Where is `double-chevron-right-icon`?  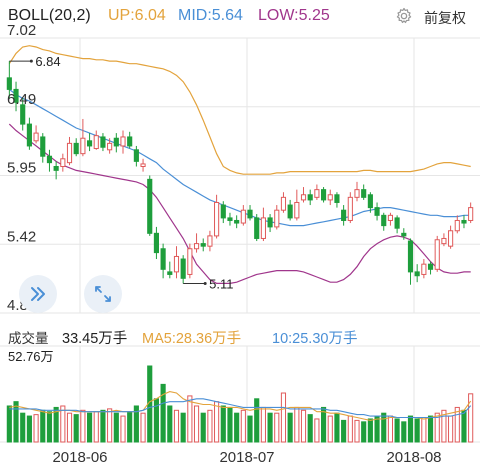
double-chevron-right-icon is located at coordinates (38, 294).